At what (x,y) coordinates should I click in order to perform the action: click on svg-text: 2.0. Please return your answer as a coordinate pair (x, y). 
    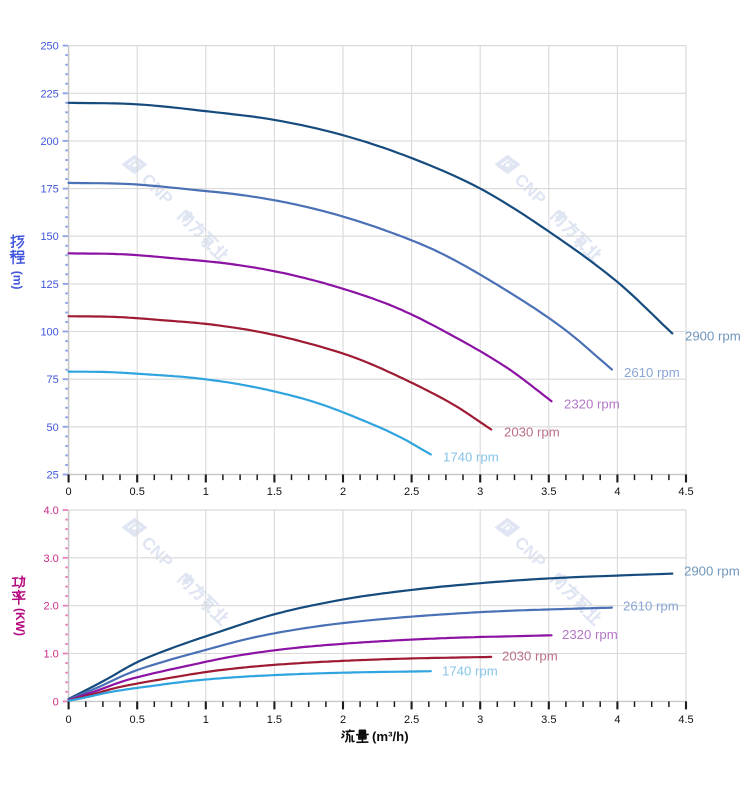
    Looking at the image, I should click on (51, 607).